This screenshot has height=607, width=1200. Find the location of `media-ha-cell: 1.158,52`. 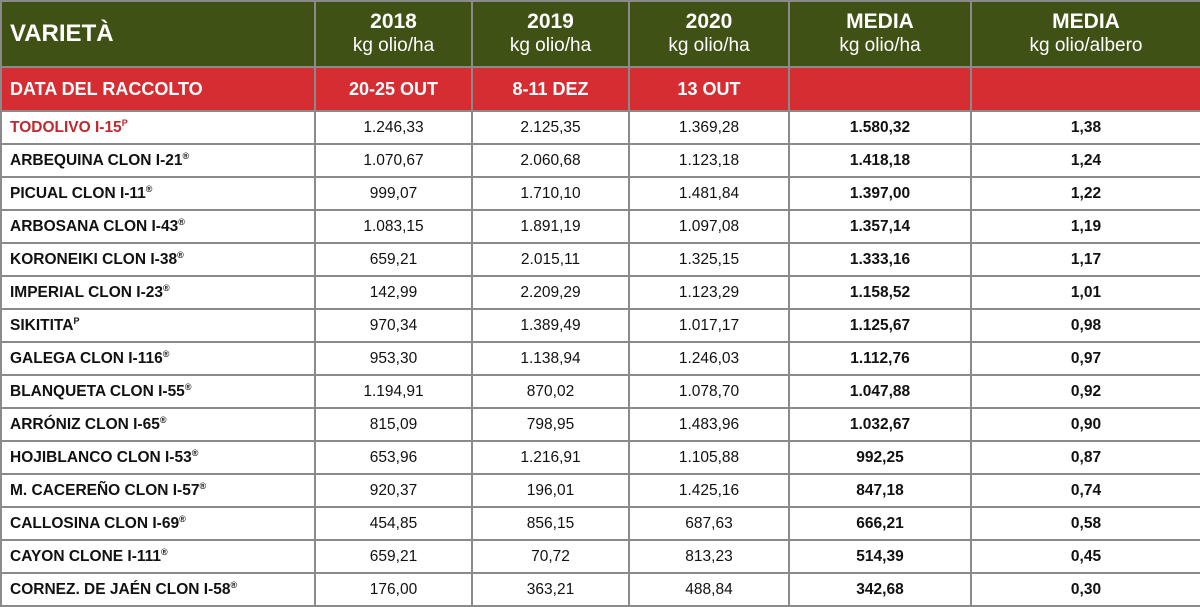

media-ha-cell: 1.158,52 is located at coordinates (880, 292).